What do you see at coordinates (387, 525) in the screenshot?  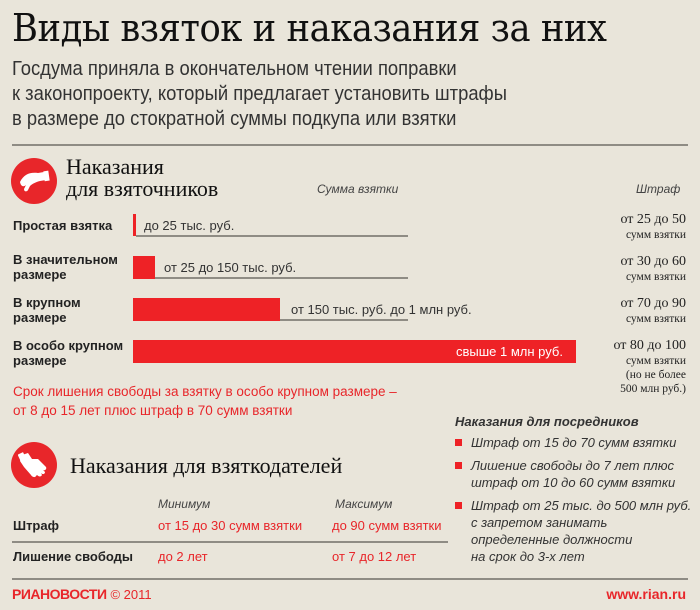 I see `max-value: до 90 сумм взятки` at bounding box center [387, 525].